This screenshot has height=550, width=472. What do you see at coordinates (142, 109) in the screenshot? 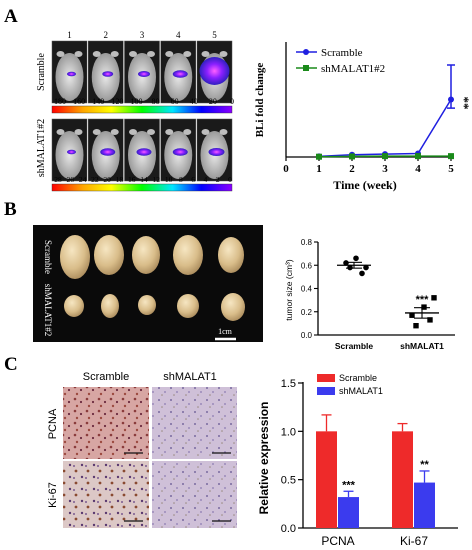
I see `color-scale-bar-top` at bounding box center [142, 109].